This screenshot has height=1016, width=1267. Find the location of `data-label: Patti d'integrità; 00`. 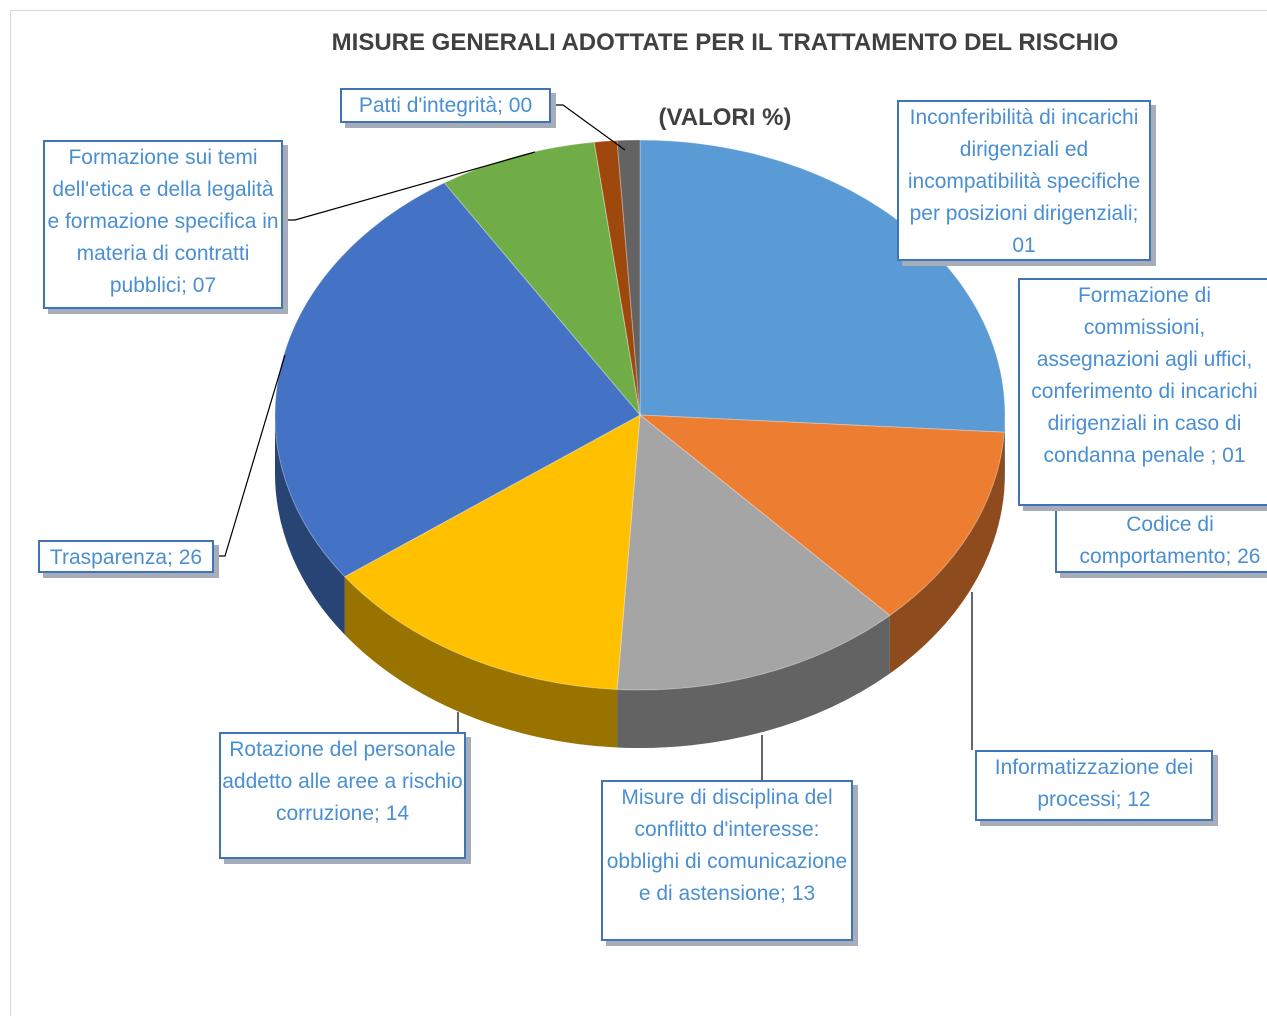

data-label: Patti d'integrità; 00 is located at coordinates (445, 105).